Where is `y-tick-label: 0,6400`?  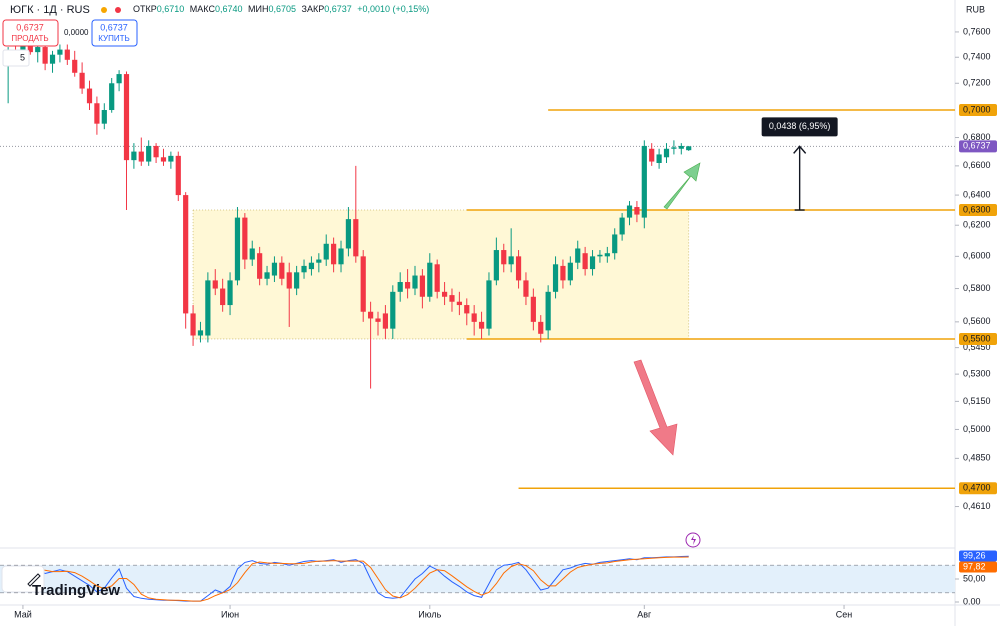 y-tick-label: 0,6400 is located at coordinates (977, 194).